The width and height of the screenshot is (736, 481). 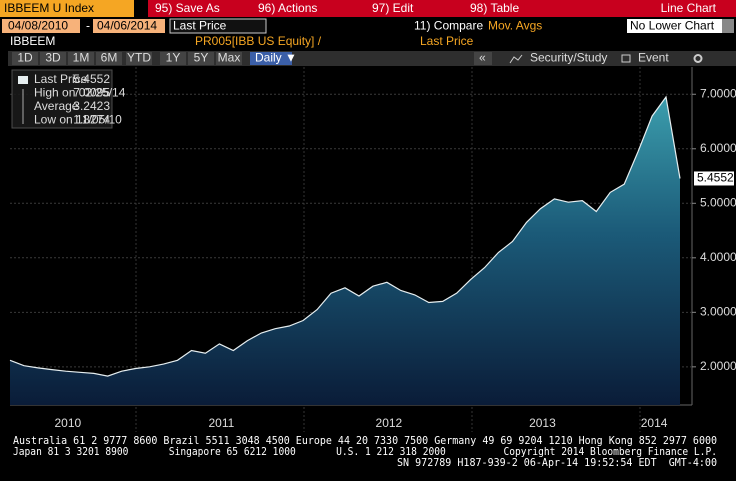 I want to click on field-text: Last Price, so click(x=200, y=26).